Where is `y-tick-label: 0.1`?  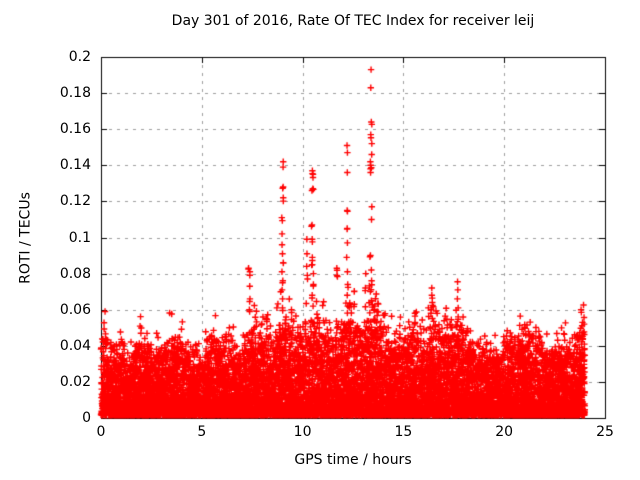
y-tick-label: 0.1 is located at coordinates (79, 237).